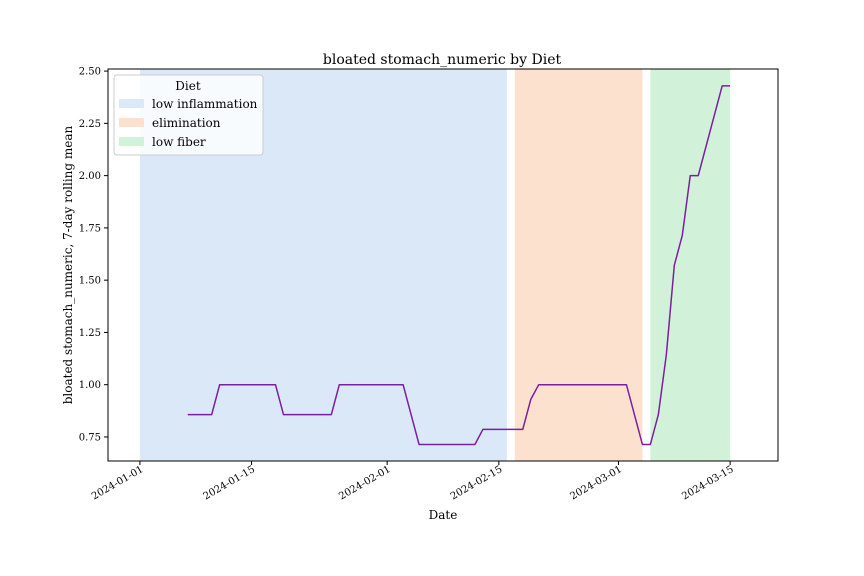  Describe the element at coordinates (443, 515) in the screenshot. I see `x-axis-label: Date` at that location.